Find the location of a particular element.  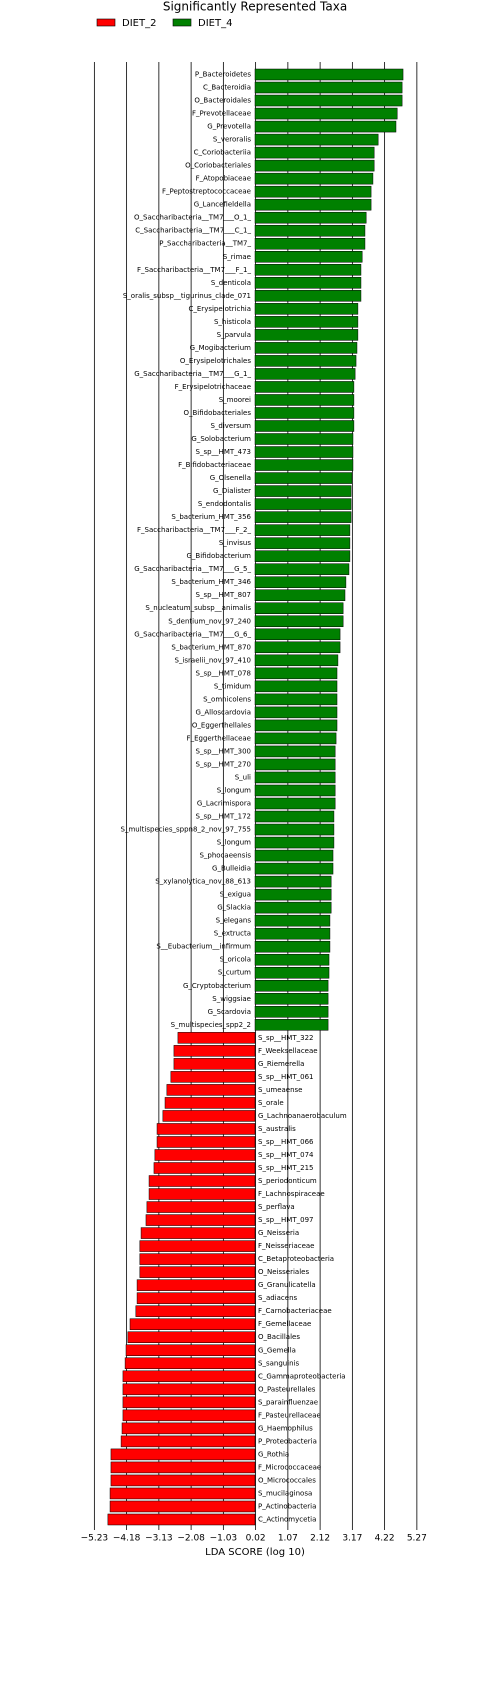

category-label: S_curtum is located at coordinates (234, 973).